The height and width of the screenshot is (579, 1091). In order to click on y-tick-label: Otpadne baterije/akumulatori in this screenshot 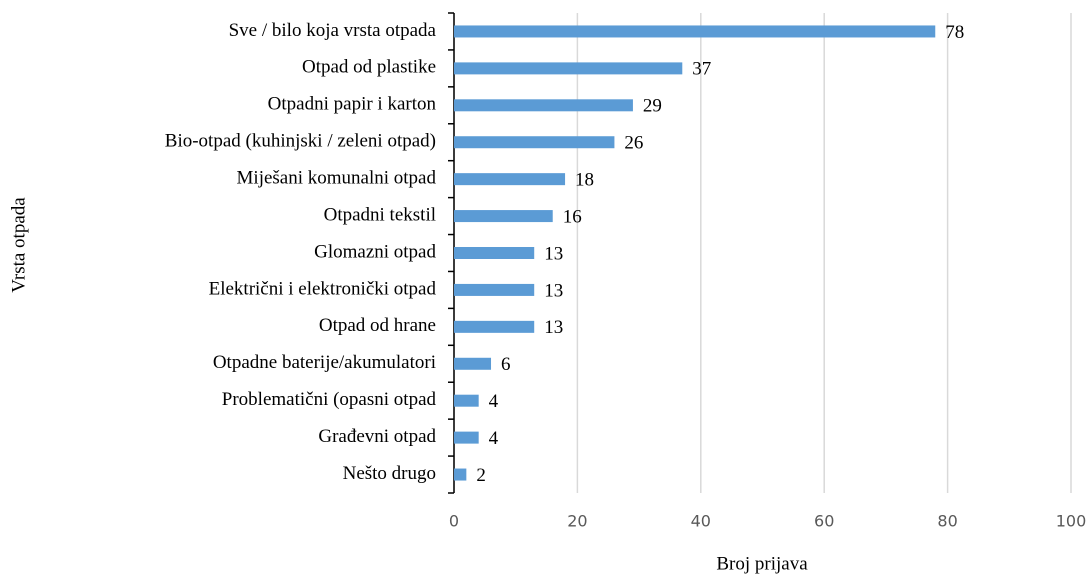, I will do `click(324, 362)`.